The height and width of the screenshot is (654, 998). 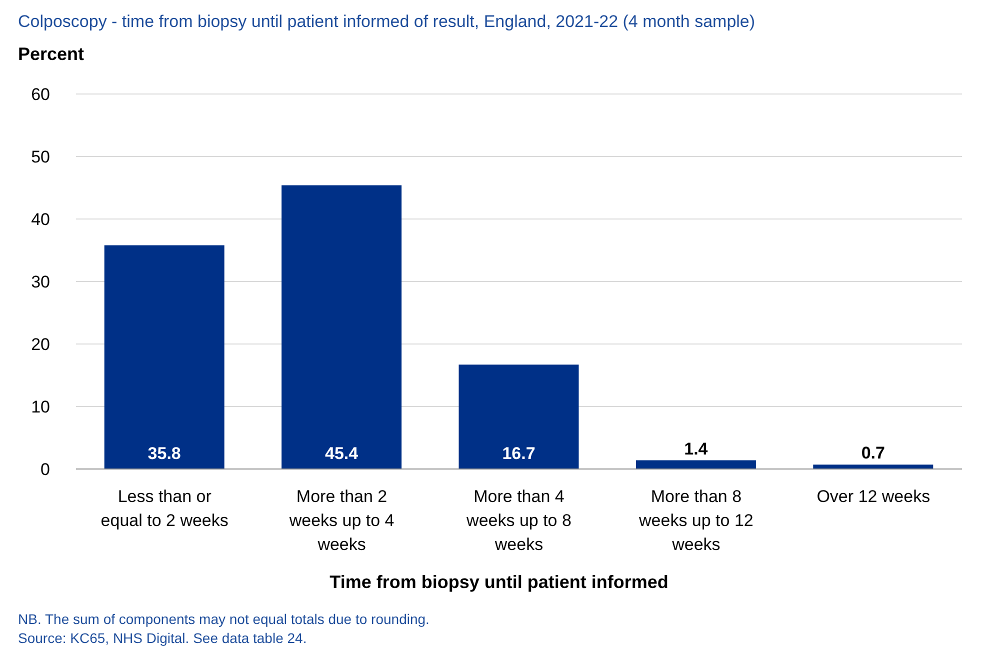 I want to click on data-label: 16.7, so click(x=519, y=453).